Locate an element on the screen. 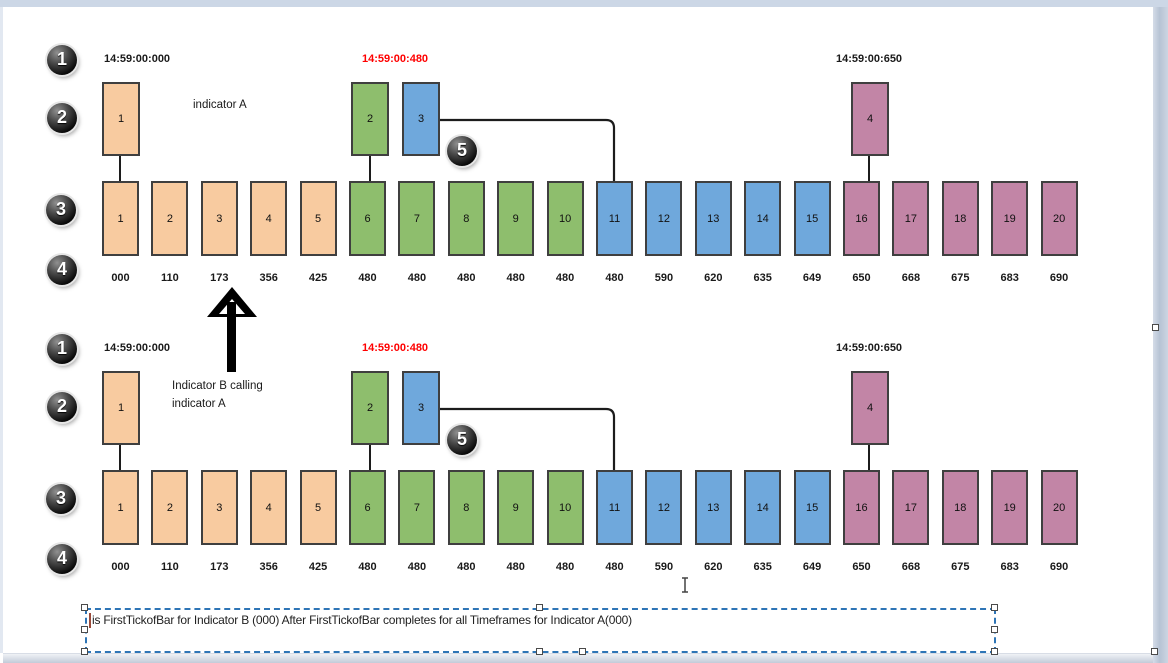  handle-top-right is located at coordinates (994, 607).